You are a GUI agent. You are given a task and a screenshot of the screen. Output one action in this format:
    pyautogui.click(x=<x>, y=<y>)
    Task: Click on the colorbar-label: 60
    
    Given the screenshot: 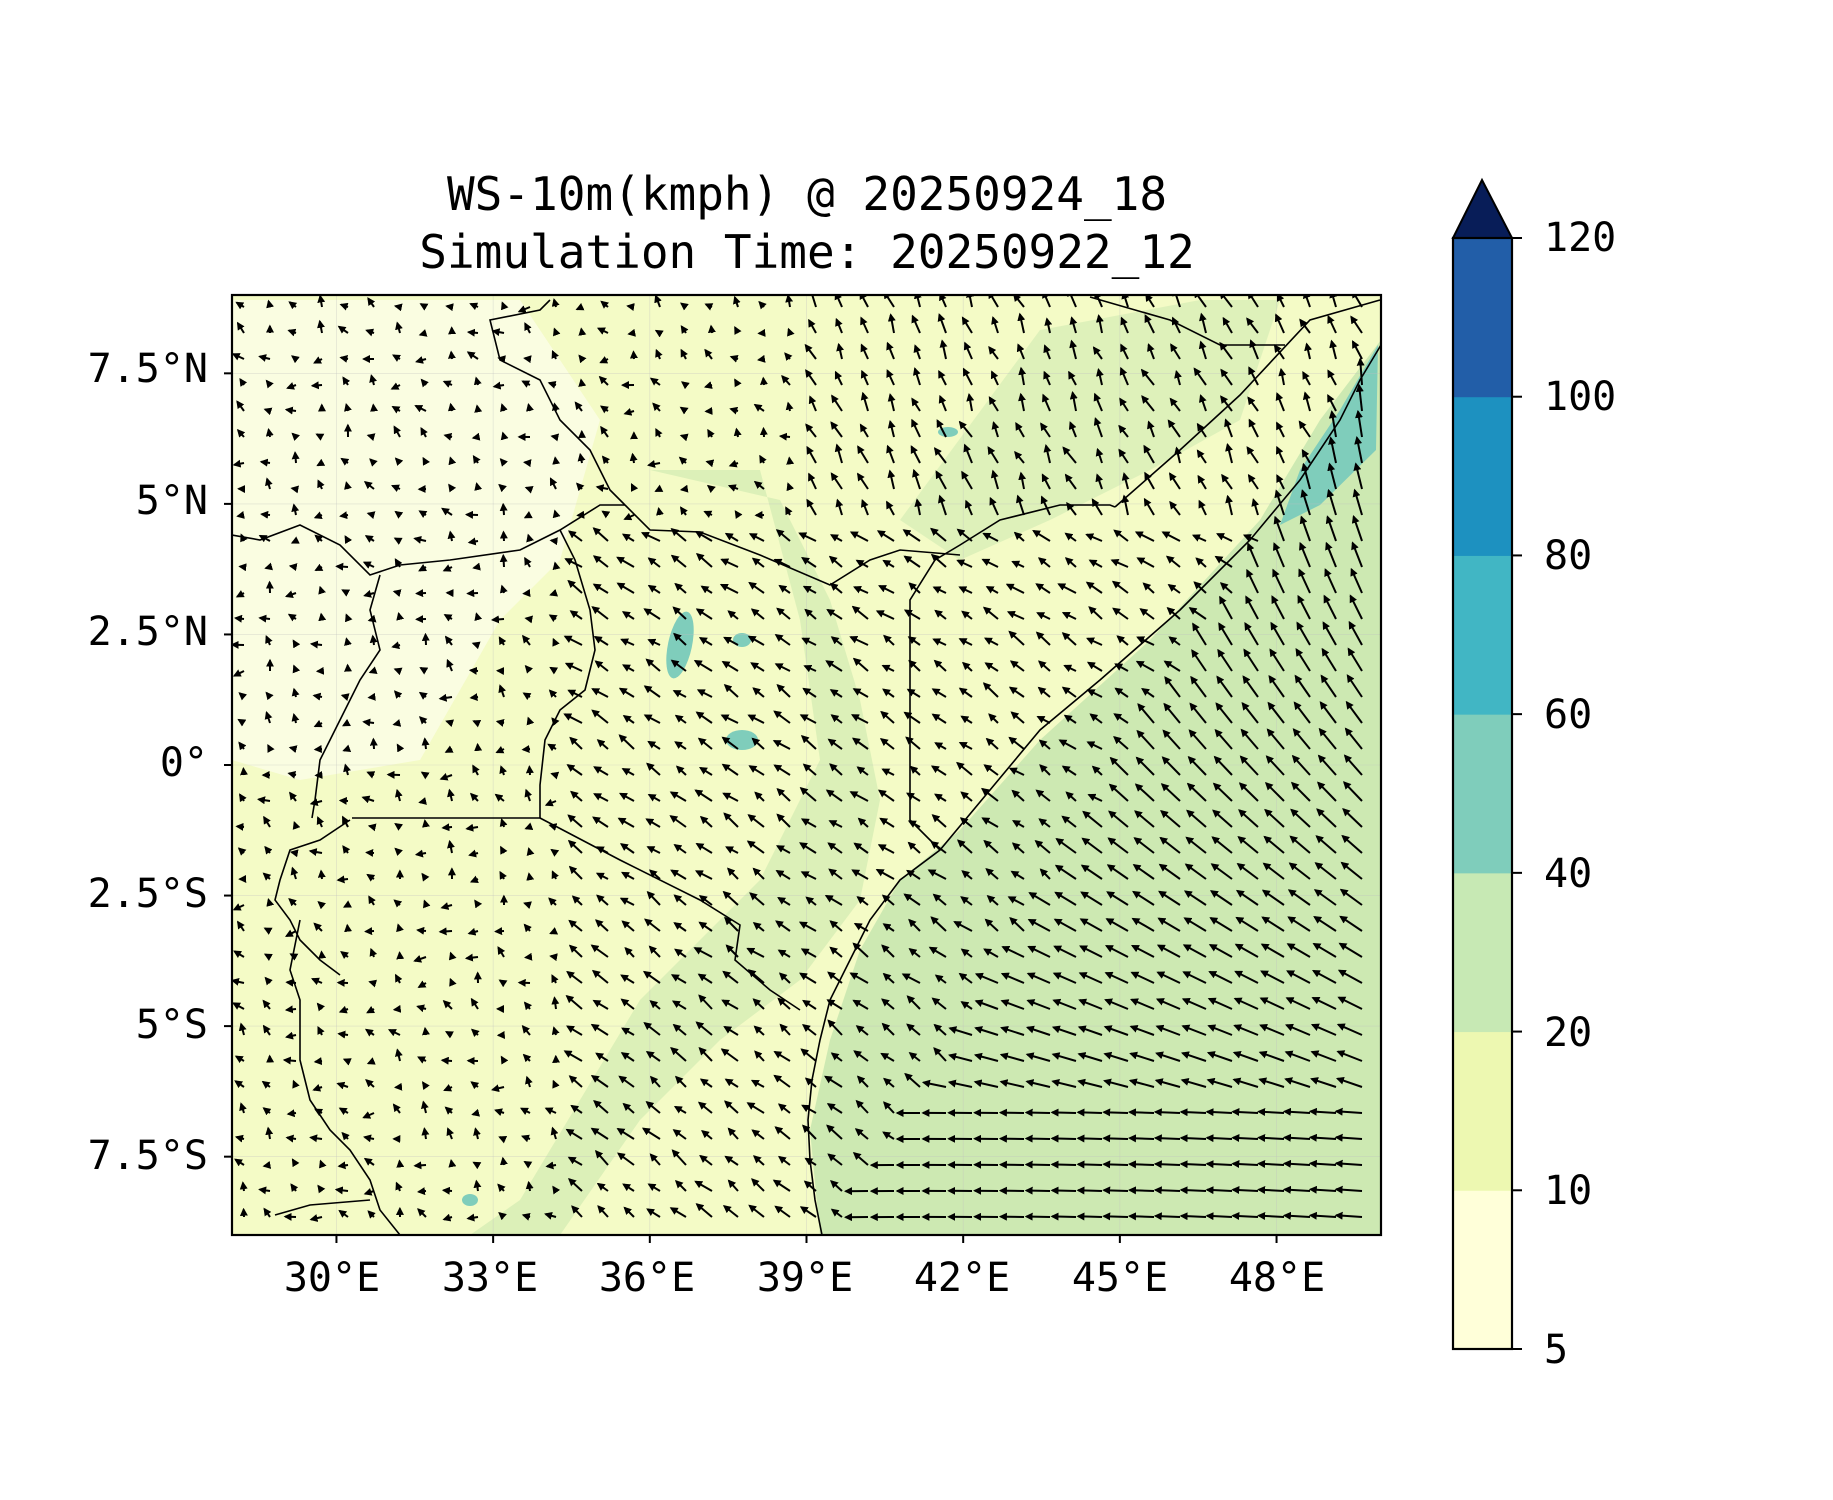 What is the action you would take?
    pyautogui.click(x=1568, y=715)
    